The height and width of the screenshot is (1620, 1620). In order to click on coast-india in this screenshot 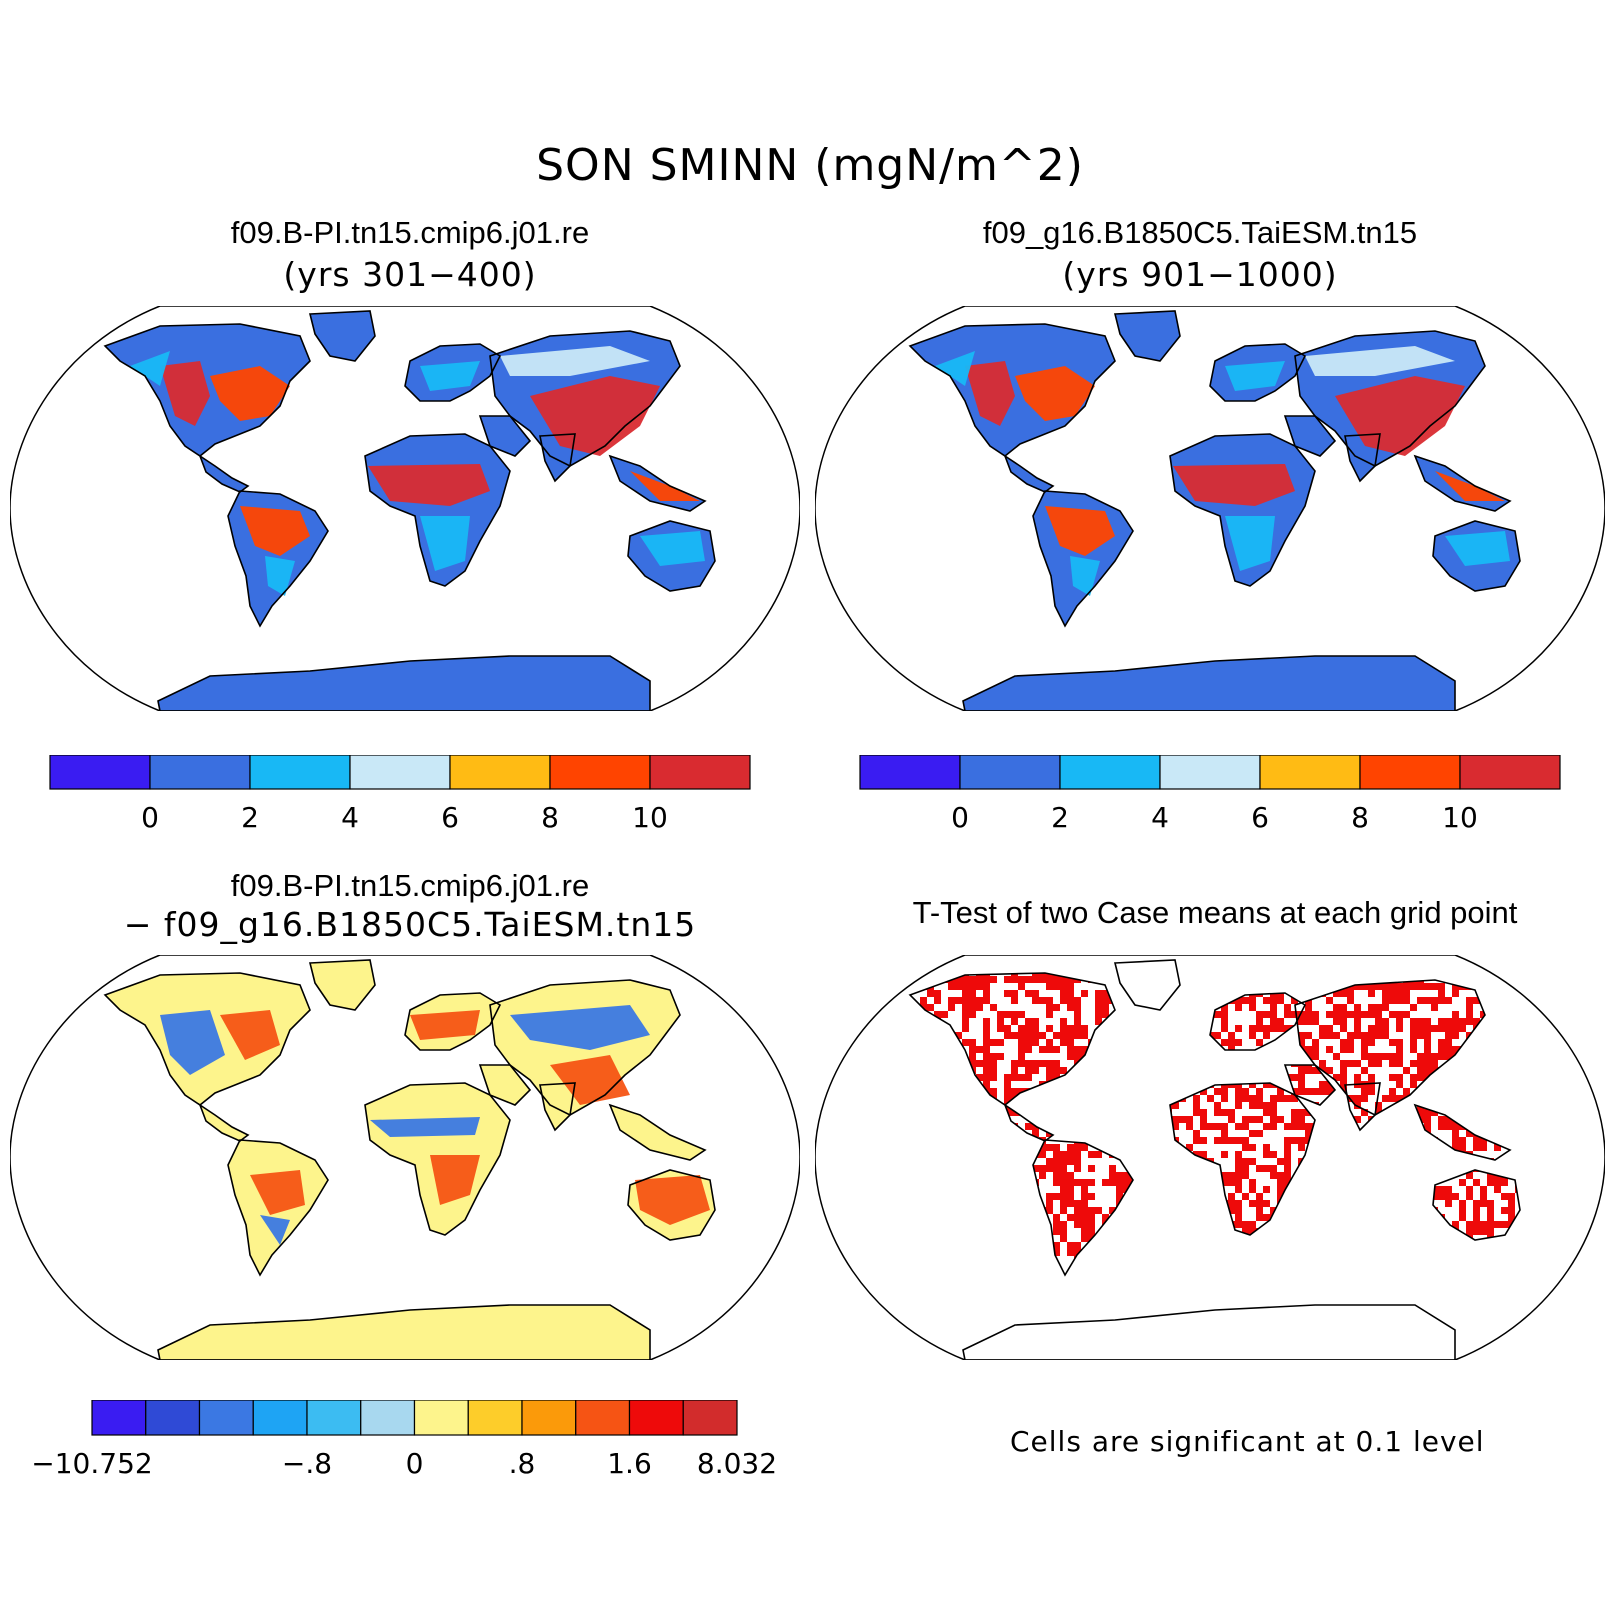, I will do `click(557, 458)`.